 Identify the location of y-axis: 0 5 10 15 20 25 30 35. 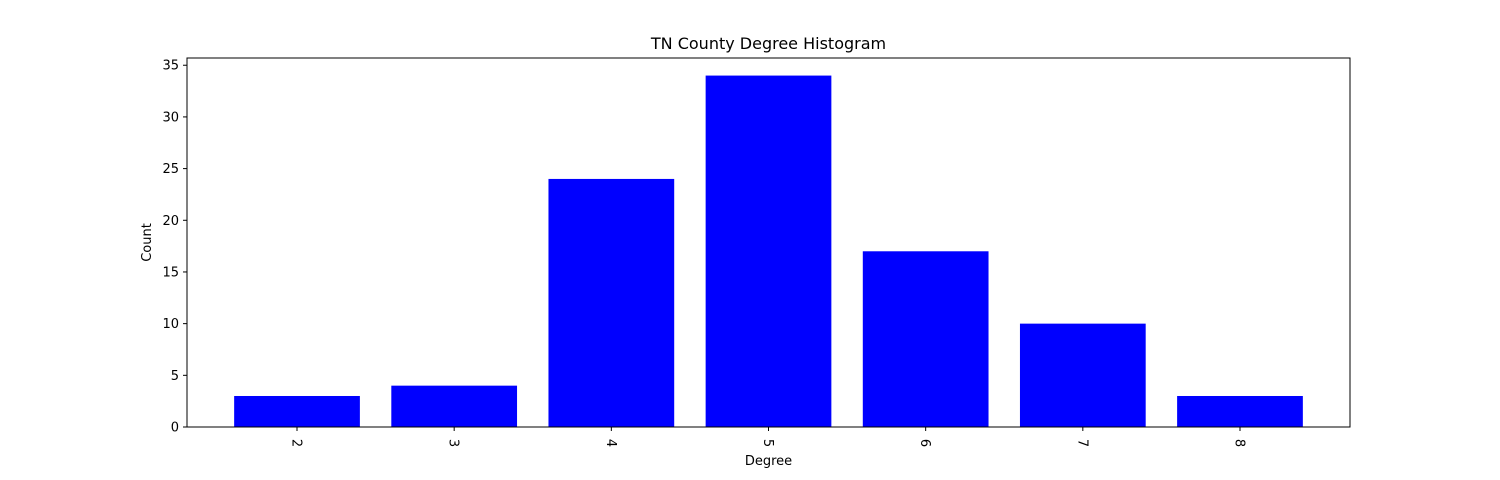
(174, 247).